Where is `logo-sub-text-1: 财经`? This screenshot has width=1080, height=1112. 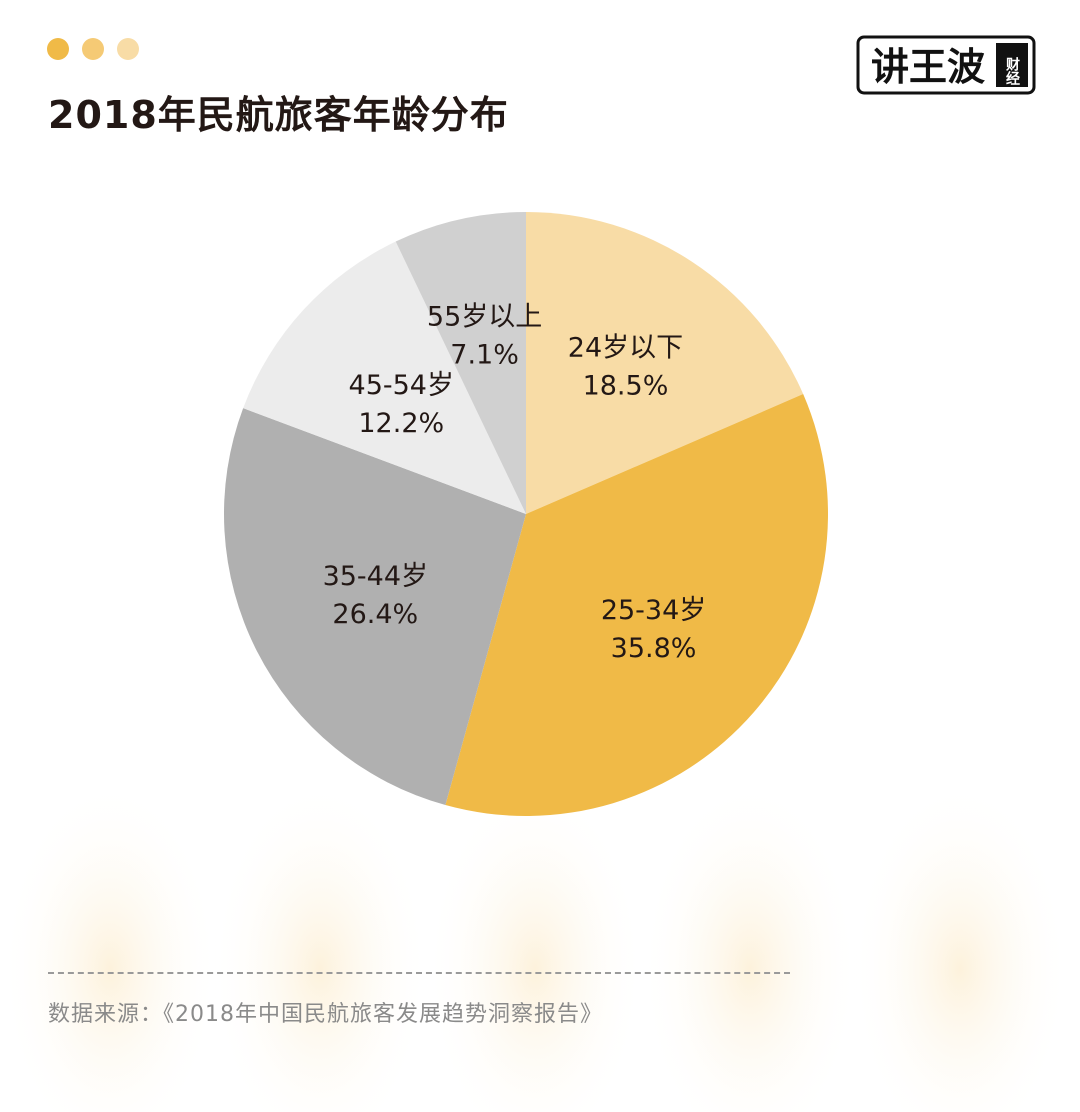 logo-sub-text-1: 财经 is located at coordinates (1012, 70).